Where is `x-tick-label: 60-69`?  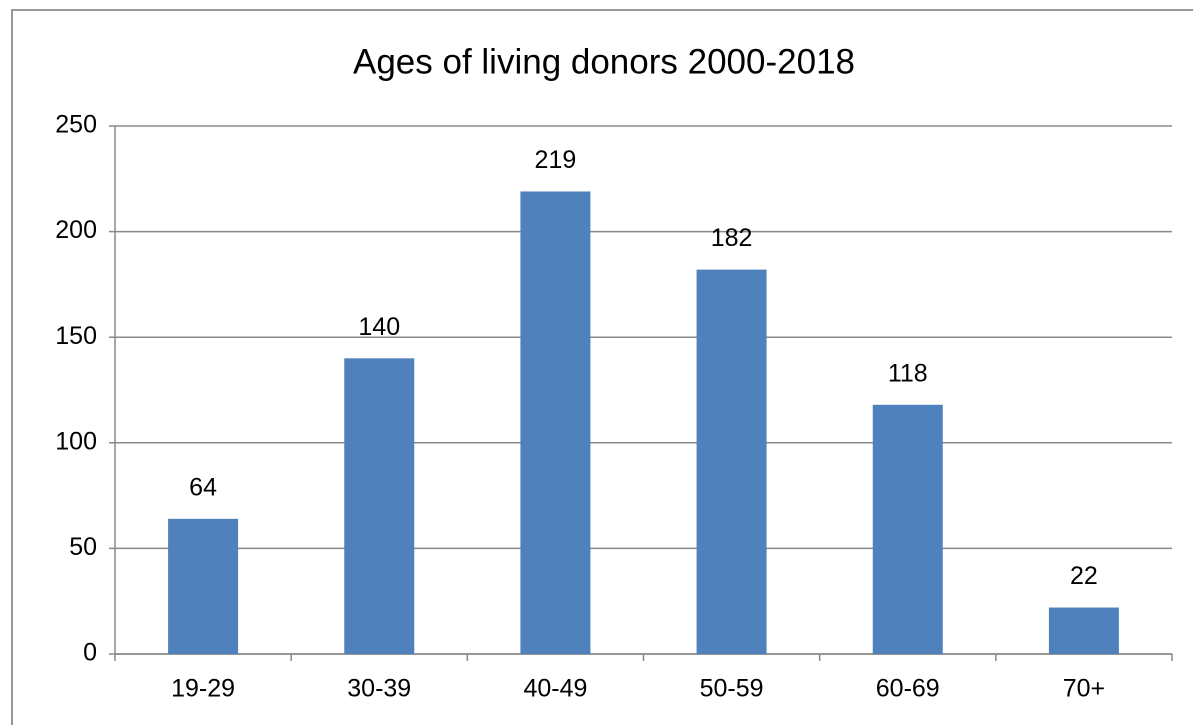 x-tick-label: 60-69 is located at coordinates (908, 689).